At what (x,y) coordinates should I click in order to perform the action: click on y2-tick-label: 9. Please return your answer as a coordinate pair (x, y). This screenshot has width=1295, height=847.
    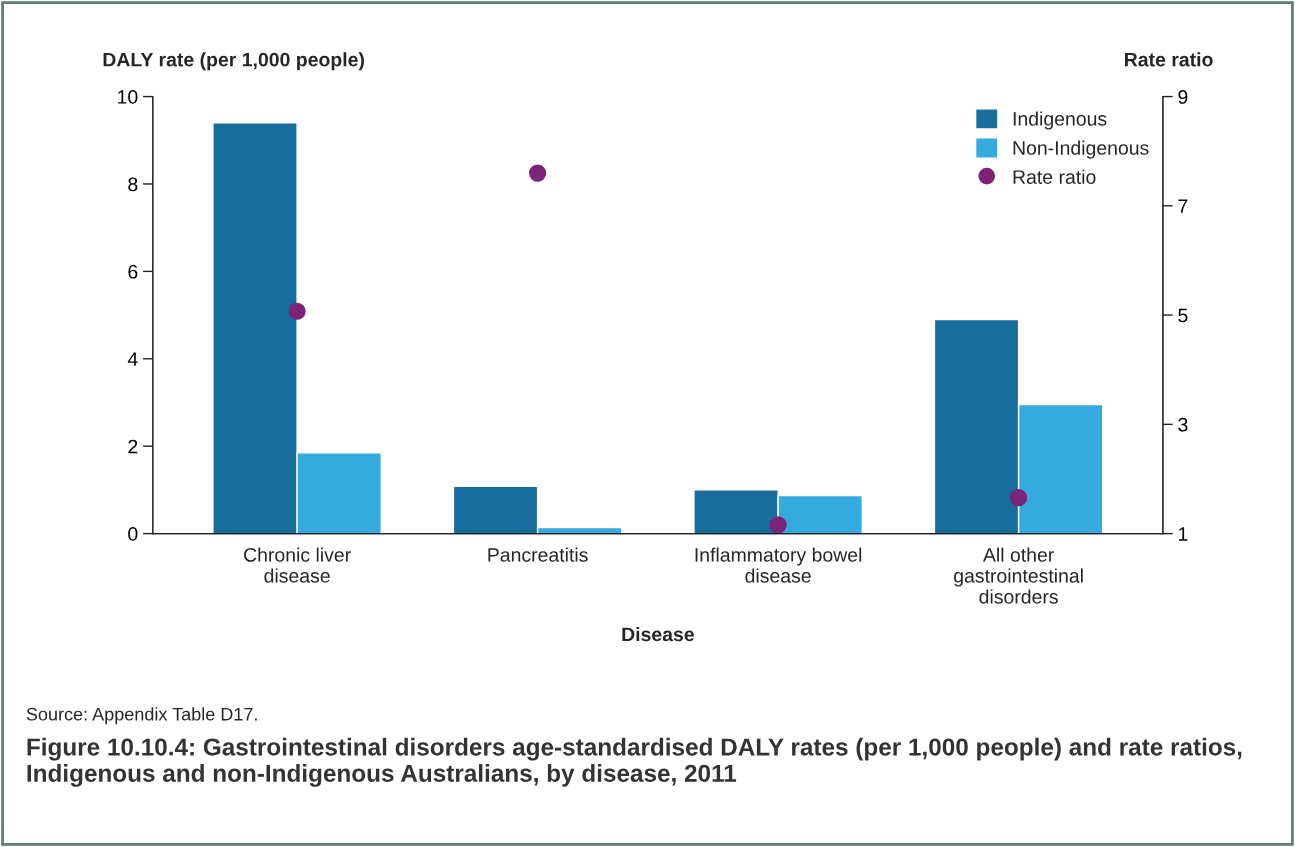
    Looking at the image, I should click on (1183, 97).